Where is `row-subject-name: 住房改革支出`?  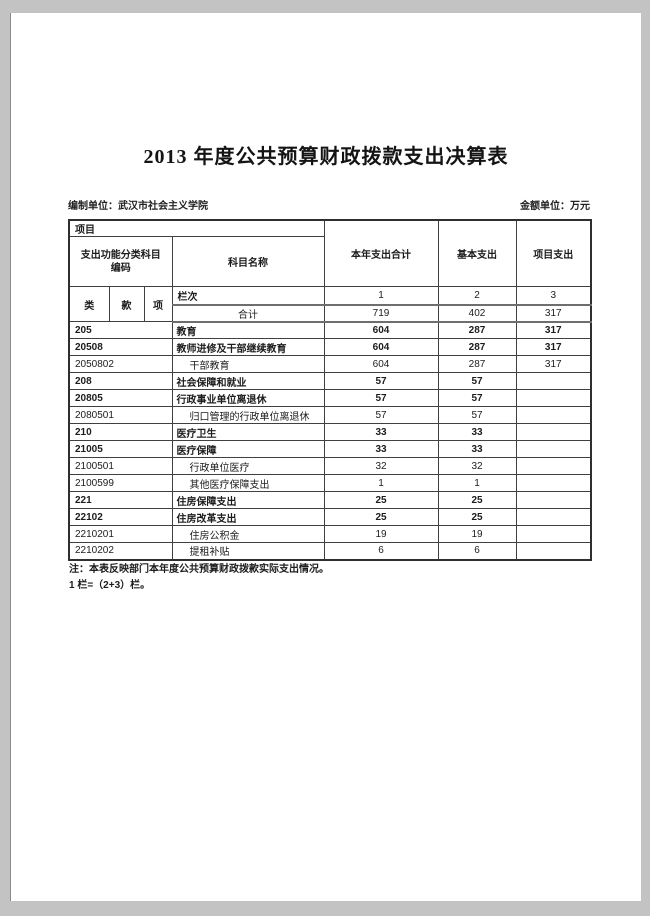 row-subject-name: 住房改革支出 is located at coordinates (248, 517).